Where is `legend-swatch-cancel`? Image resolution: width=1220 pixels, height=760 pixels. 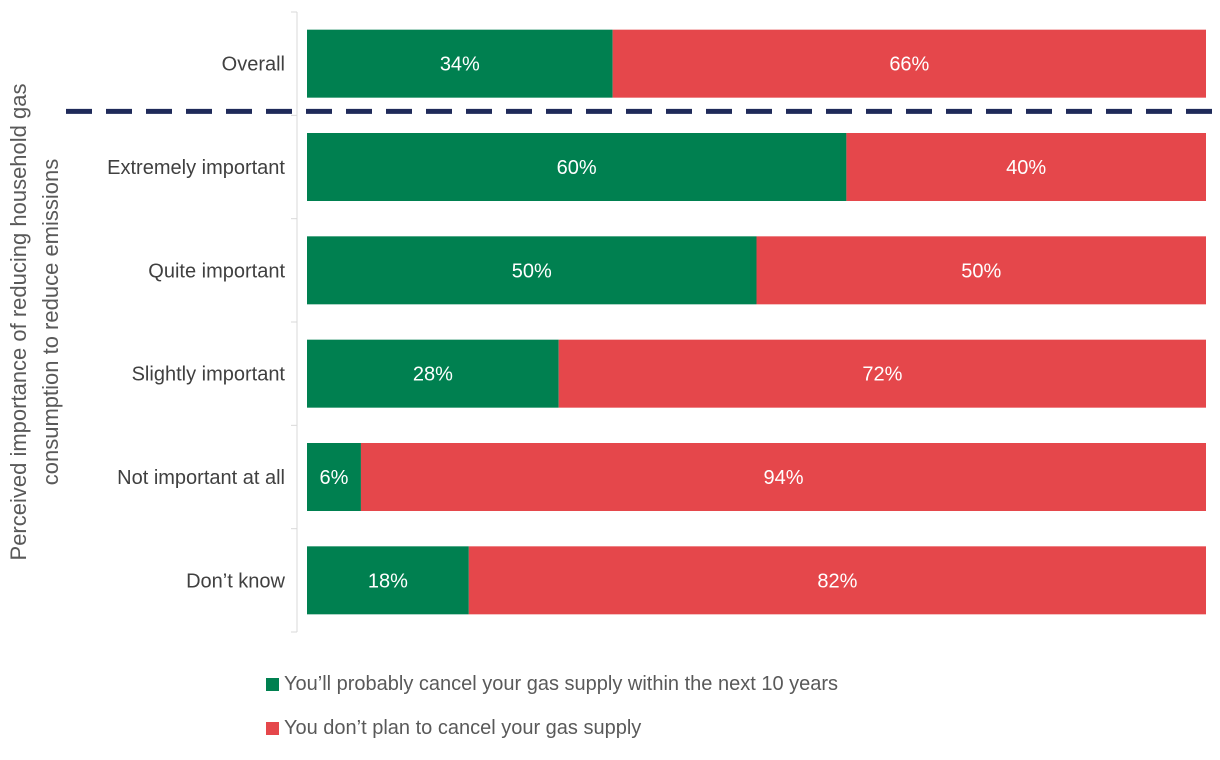 legend-swatch-cancel is located at coordinates (272, 684).